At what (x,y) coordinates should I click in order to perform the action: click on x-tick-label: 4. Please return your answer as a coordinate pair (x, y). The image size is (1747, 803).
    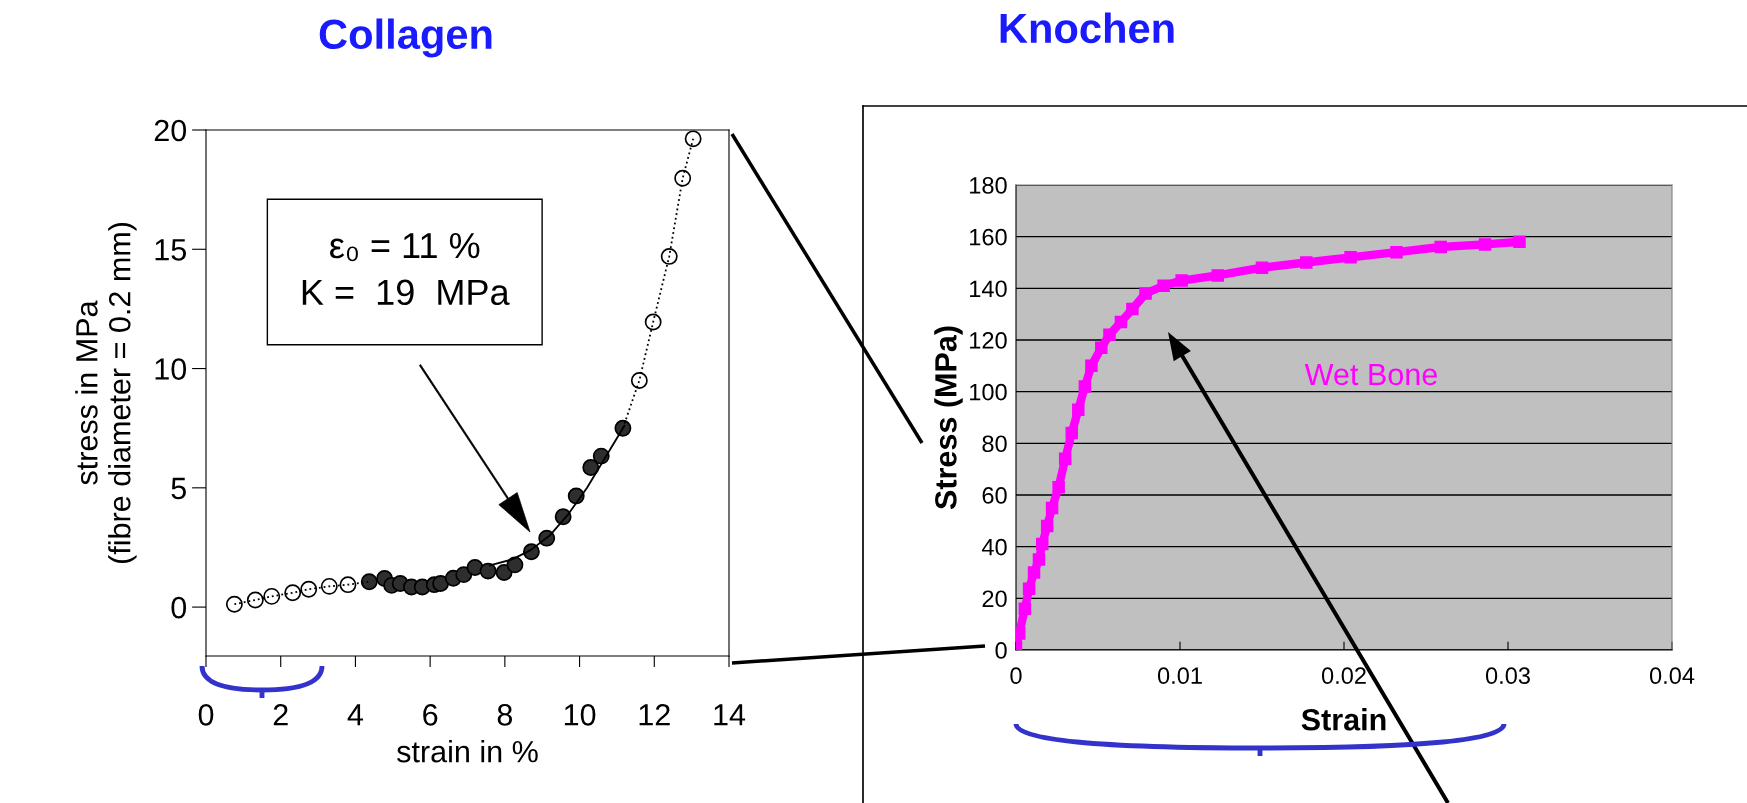
    Looking at the image, I should click on (355, 715).